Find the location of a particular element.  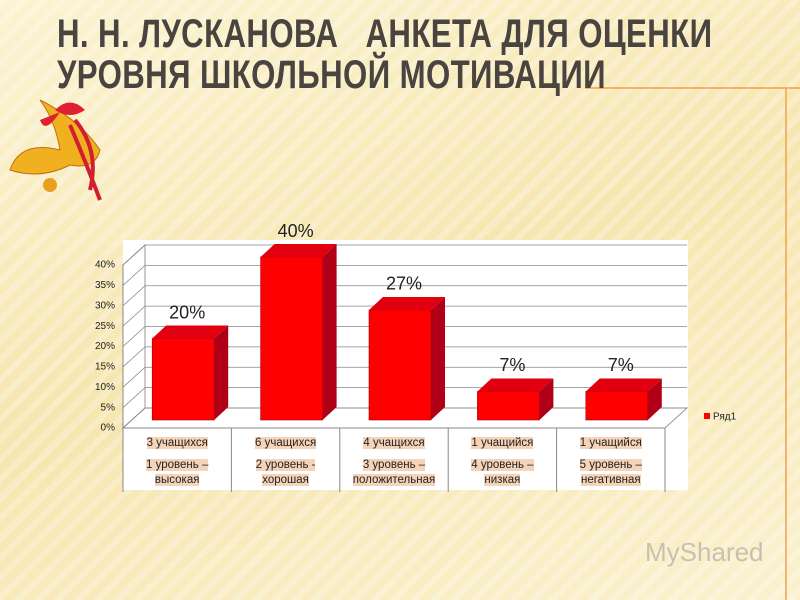

y-tick-label: 15% is located at coordinates (105, 367).